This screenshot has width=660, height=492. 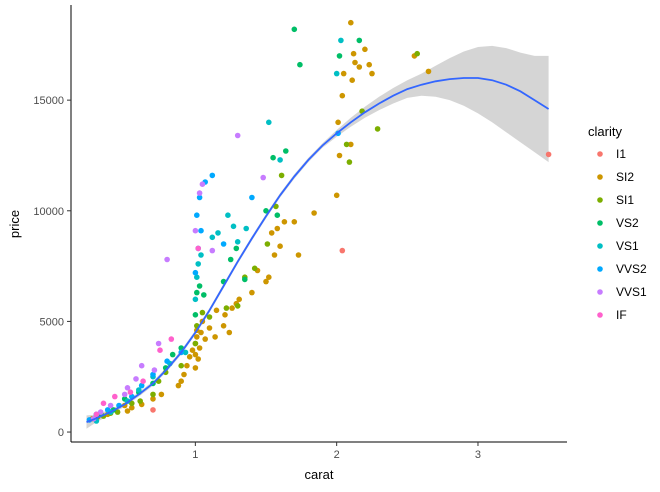 I want to click on y-tick-label: 10000, so click(x=48, y=212).